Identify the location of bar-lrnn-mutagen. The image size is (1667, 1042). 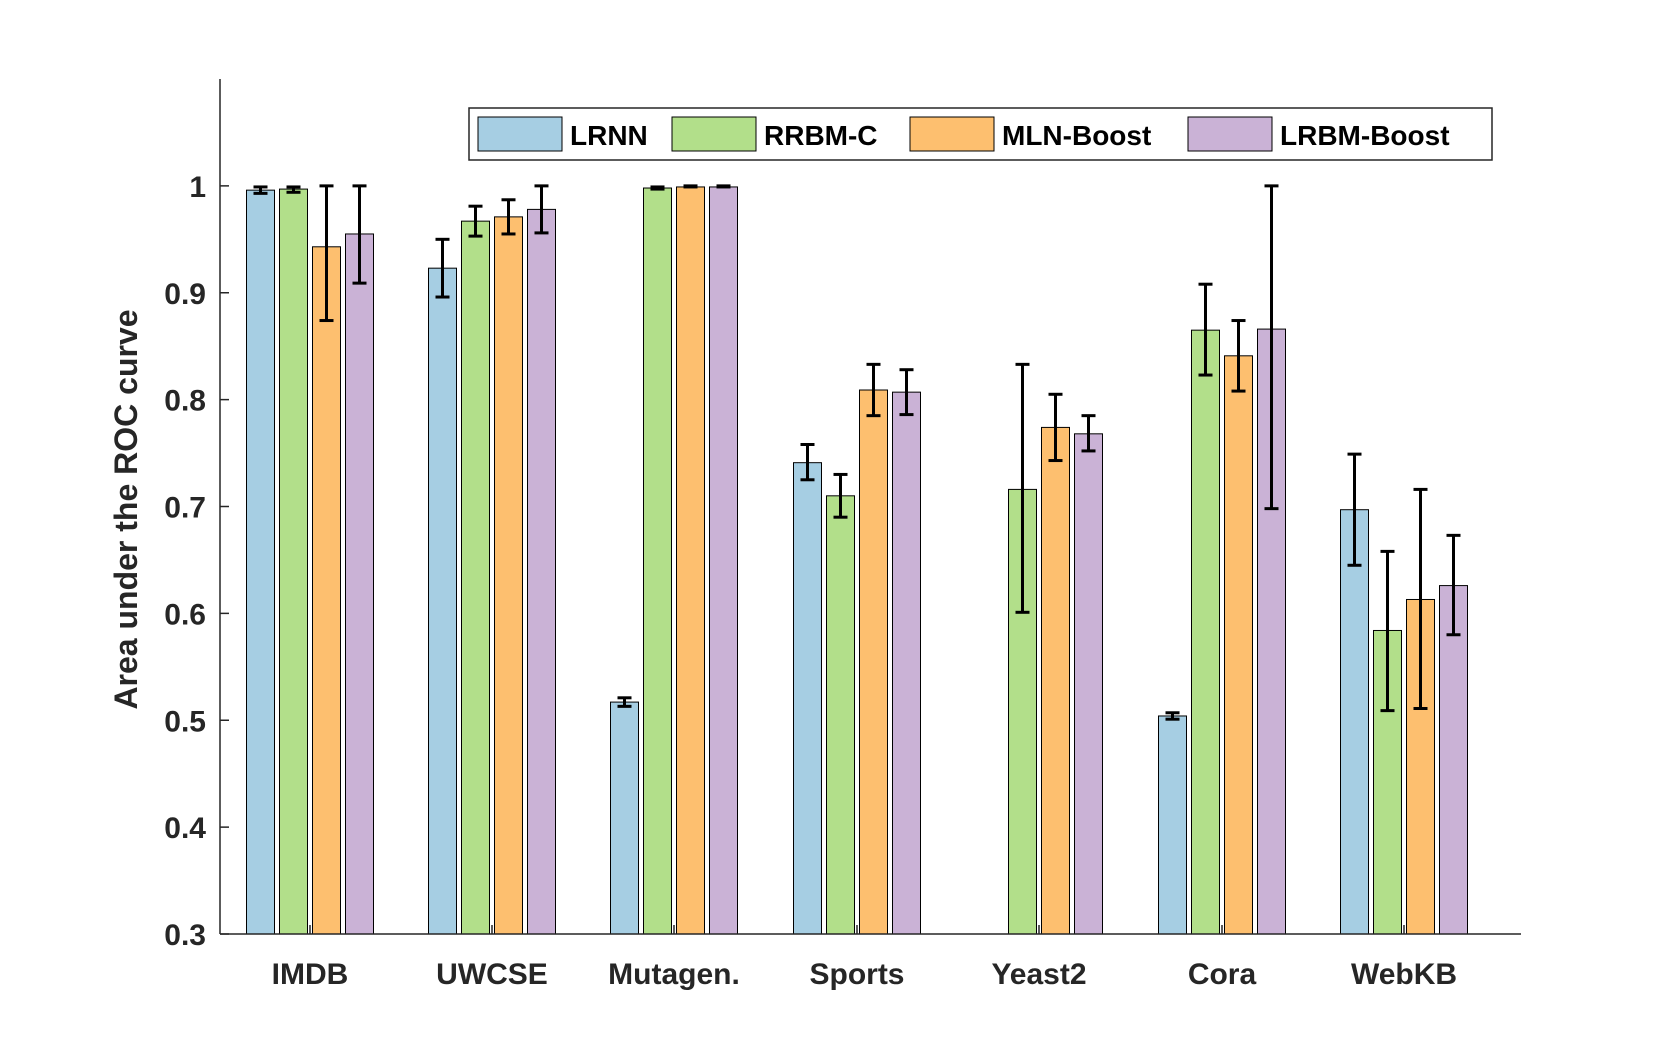
(624, 818).